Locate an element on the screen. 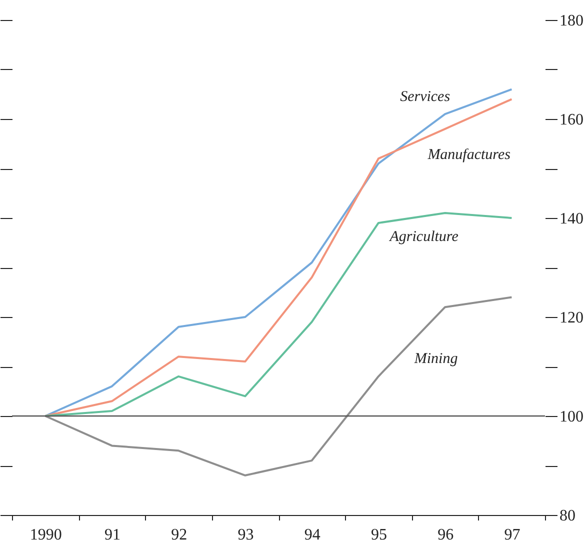 Image resolution: width=585 pixels, height=540 pixels. x-tick-label: 1990 is located at coordinates (46, 533).